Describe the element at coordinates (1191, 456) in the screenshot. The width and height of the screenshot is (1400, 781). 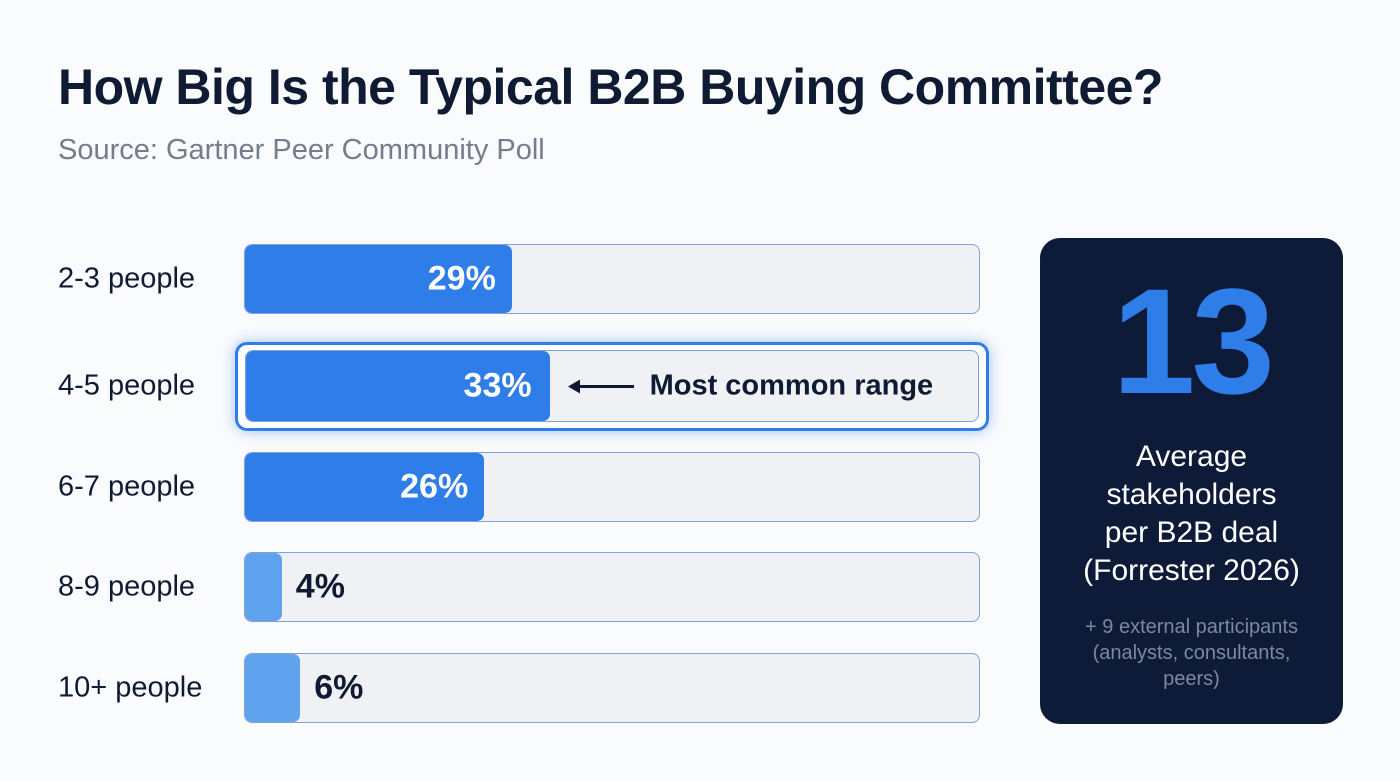
I see `stat-description-line: Average` at that location.